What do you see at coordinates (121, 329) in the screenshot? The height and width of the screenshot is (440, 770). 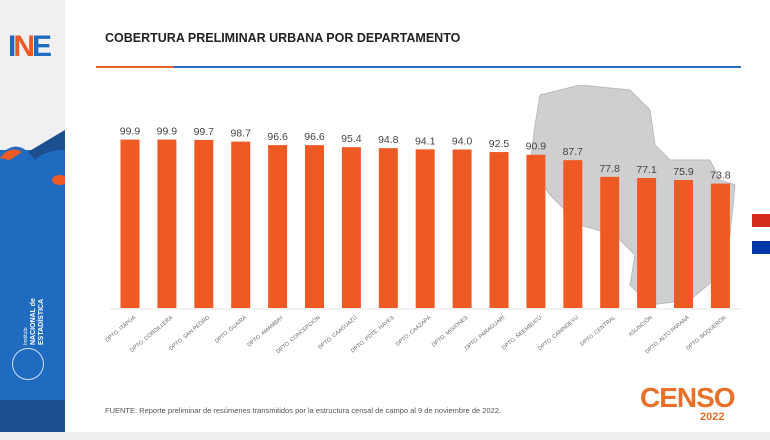 I see `category-label: DPTO. ITAPÚA` at bounding box center [121, 329].